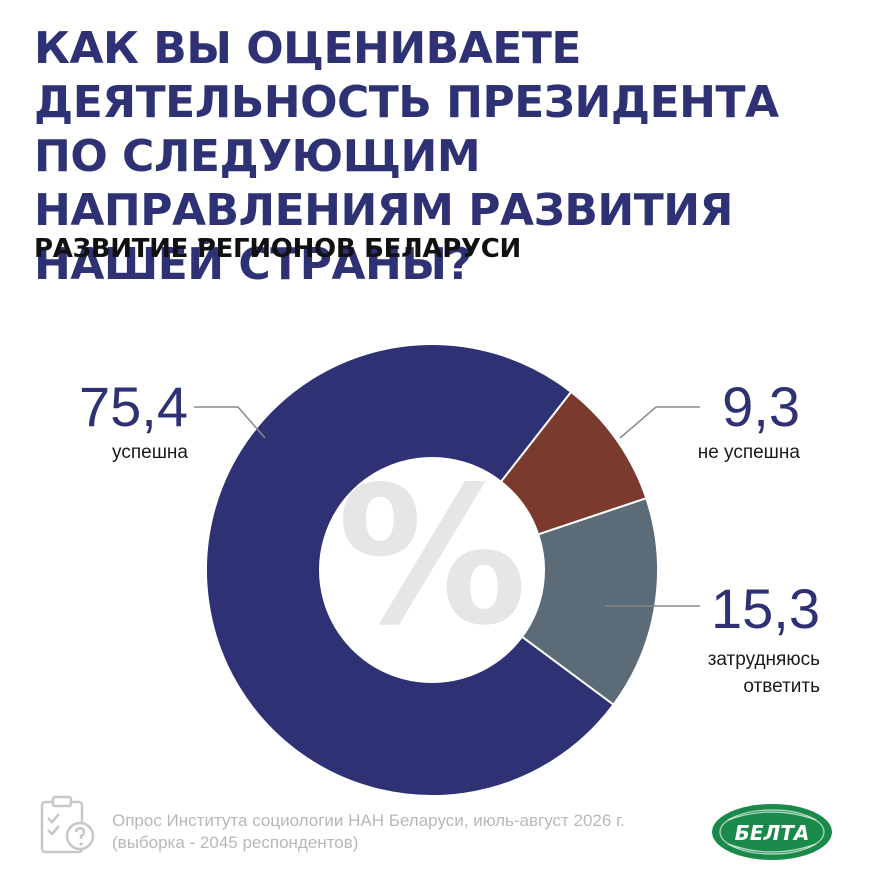 The image size is (870, 884). What do you see at coordinates (781, 686) in the screenshot?
I see `category-label-unsure-line2: ответить` at bounding box center [781, 686].